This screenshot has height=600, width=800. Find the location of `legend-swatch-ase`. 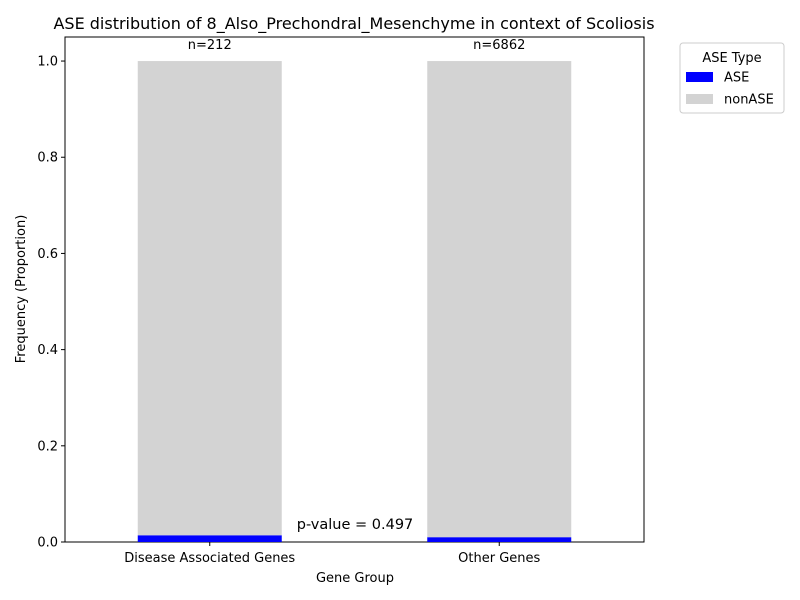

legend-swatch-ase is located at coordinates (699, 77).